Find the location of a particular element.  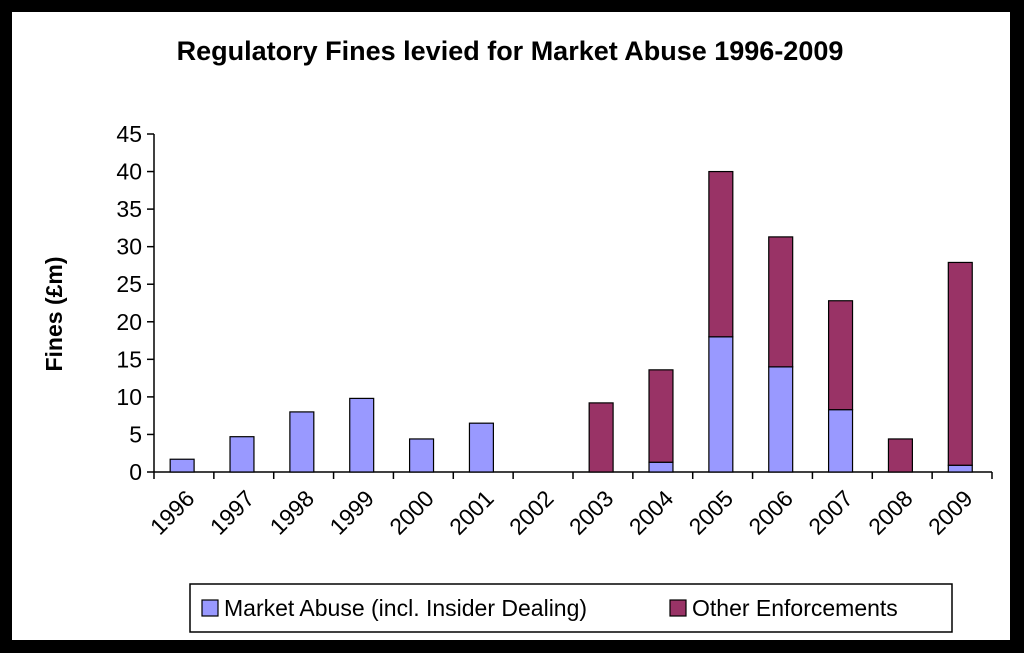

legend-swatch-market-abuse is located at coordinates (210, 608).